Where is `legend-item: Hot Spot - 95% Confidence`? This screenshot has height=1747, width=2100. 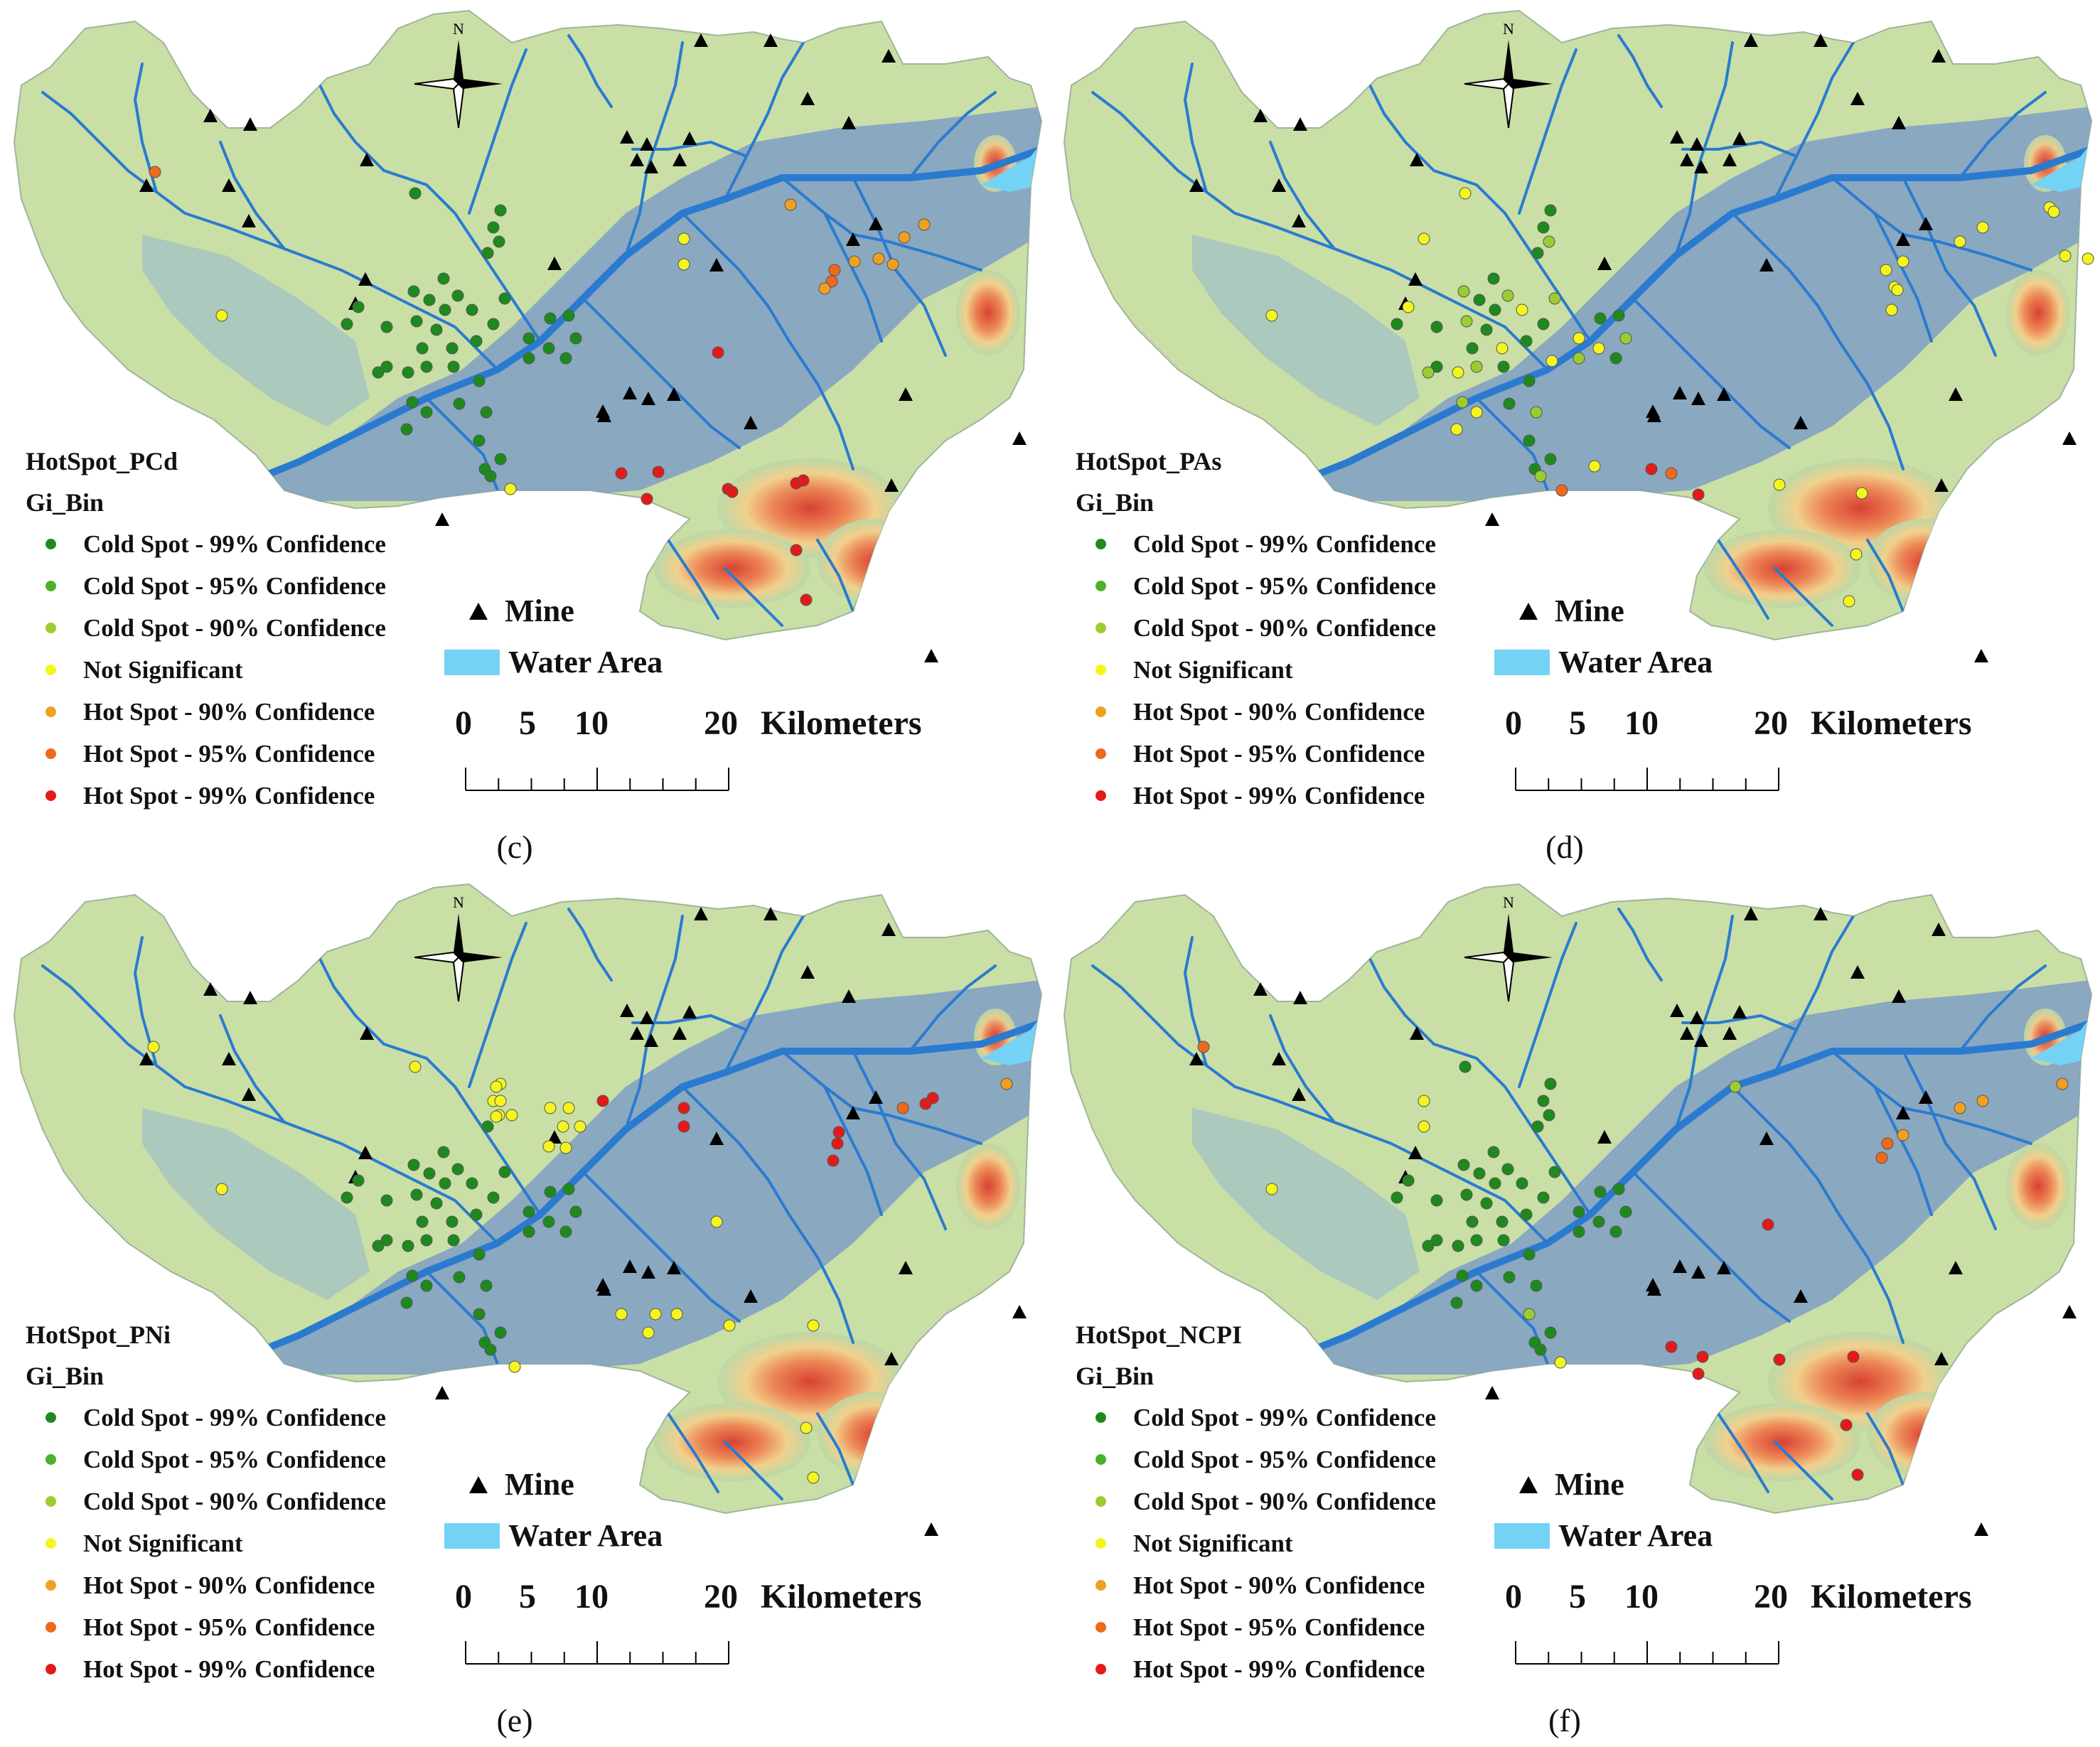
legend-item: Hot Spot - 95% Confidence is located at coordinates (215, 1627).